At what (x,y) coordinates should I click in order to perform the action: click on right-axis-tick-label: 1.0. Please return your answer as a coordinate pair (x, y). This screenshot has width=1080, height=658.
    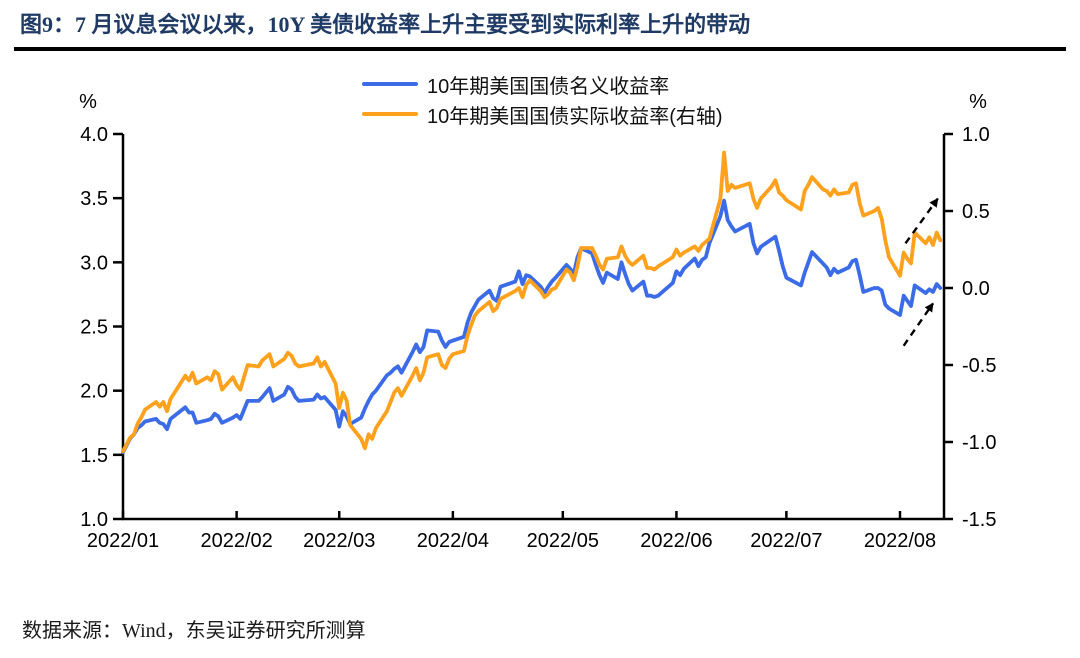
    Looking at the image, I should click on (976, 135).